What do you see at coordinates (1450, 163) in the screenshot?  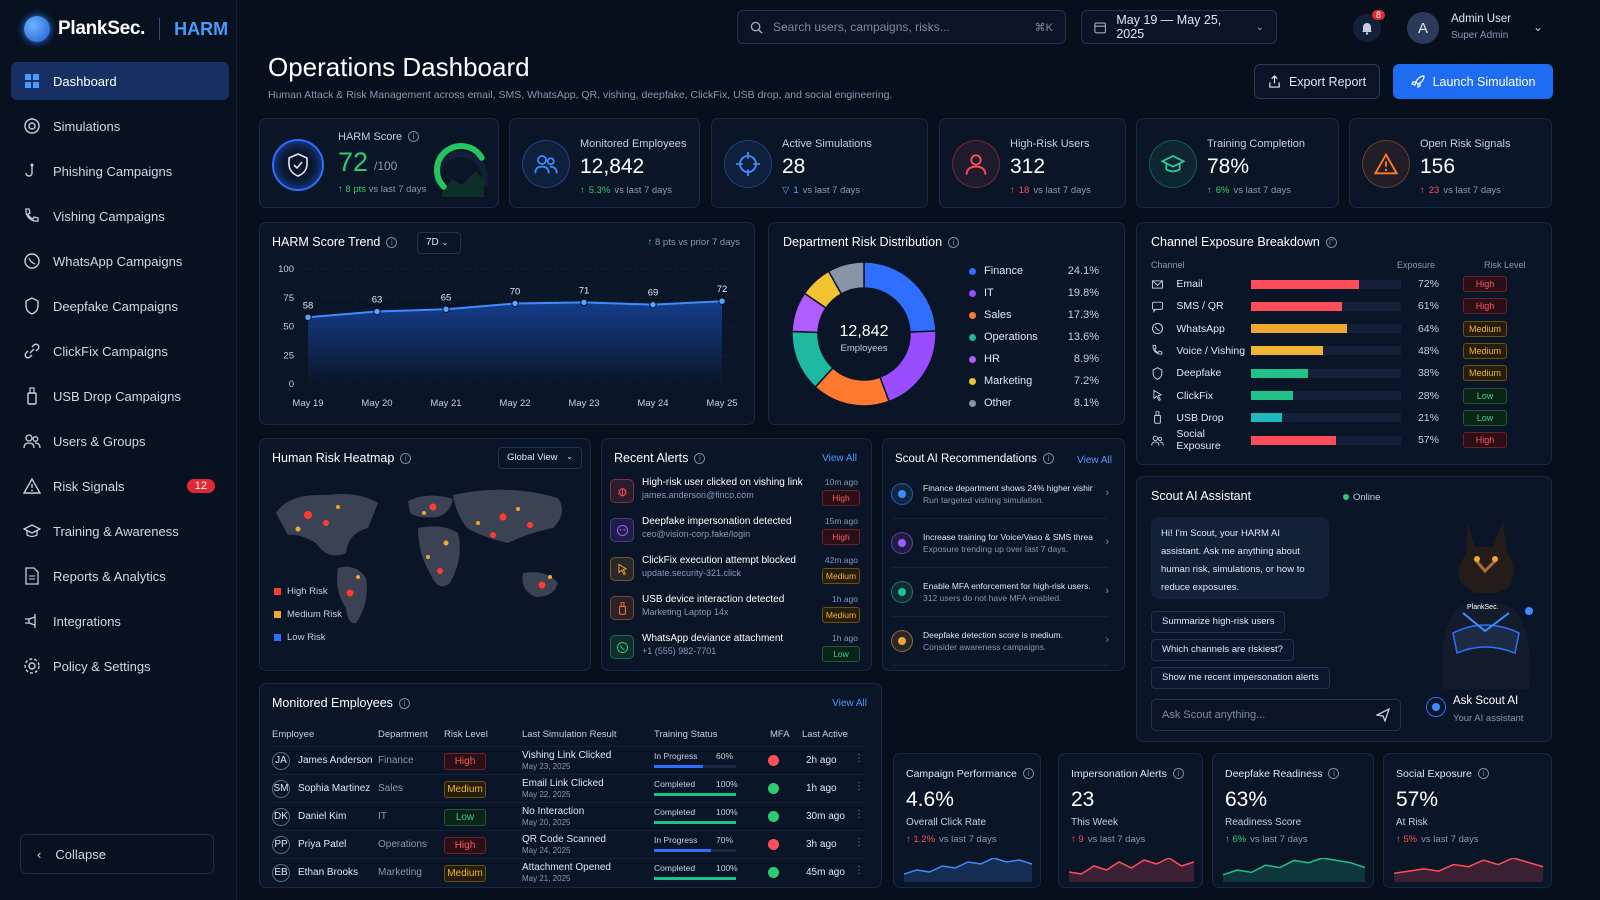 I see `open-risk-signals-card: Open Risk Signals 156 ↑ 23 vs last 7 days` at bounding box center [1450, 163].